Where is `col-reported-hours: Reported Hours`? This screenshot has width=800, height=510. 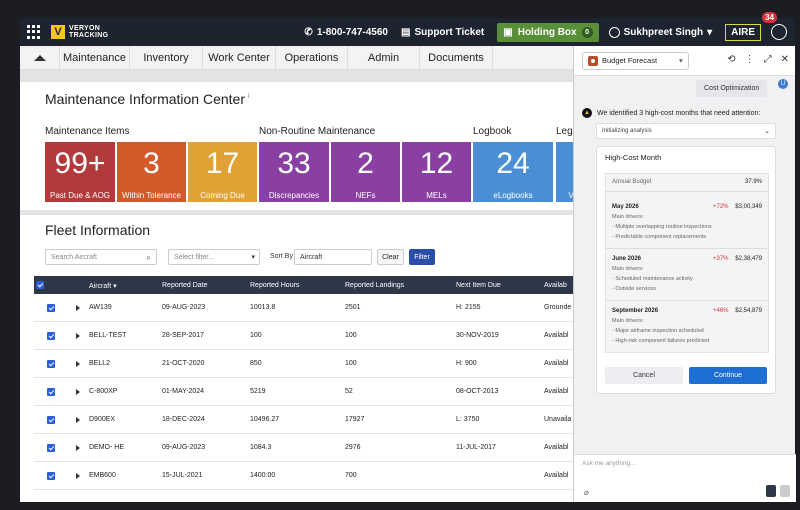 col-reported-hours: Reported Hours is located at coordinates (275, 285).